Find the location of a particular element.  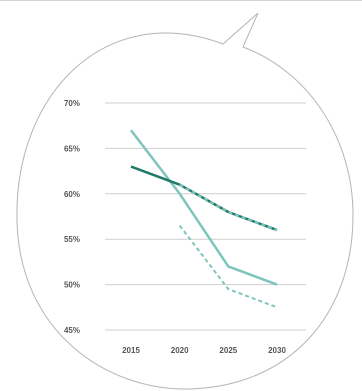

top-rule is located at coordinates (181, 0).